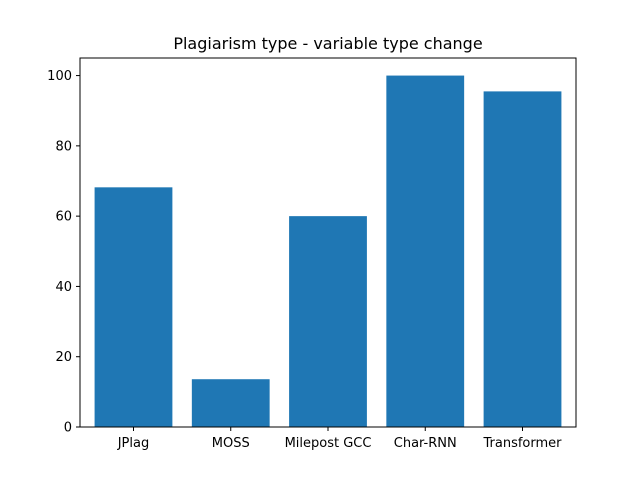  What do you see at coordinates (328, 443) in the screenshot?
I see `x-tick-label: Milepost GCC` at bounding box center [328, 443].